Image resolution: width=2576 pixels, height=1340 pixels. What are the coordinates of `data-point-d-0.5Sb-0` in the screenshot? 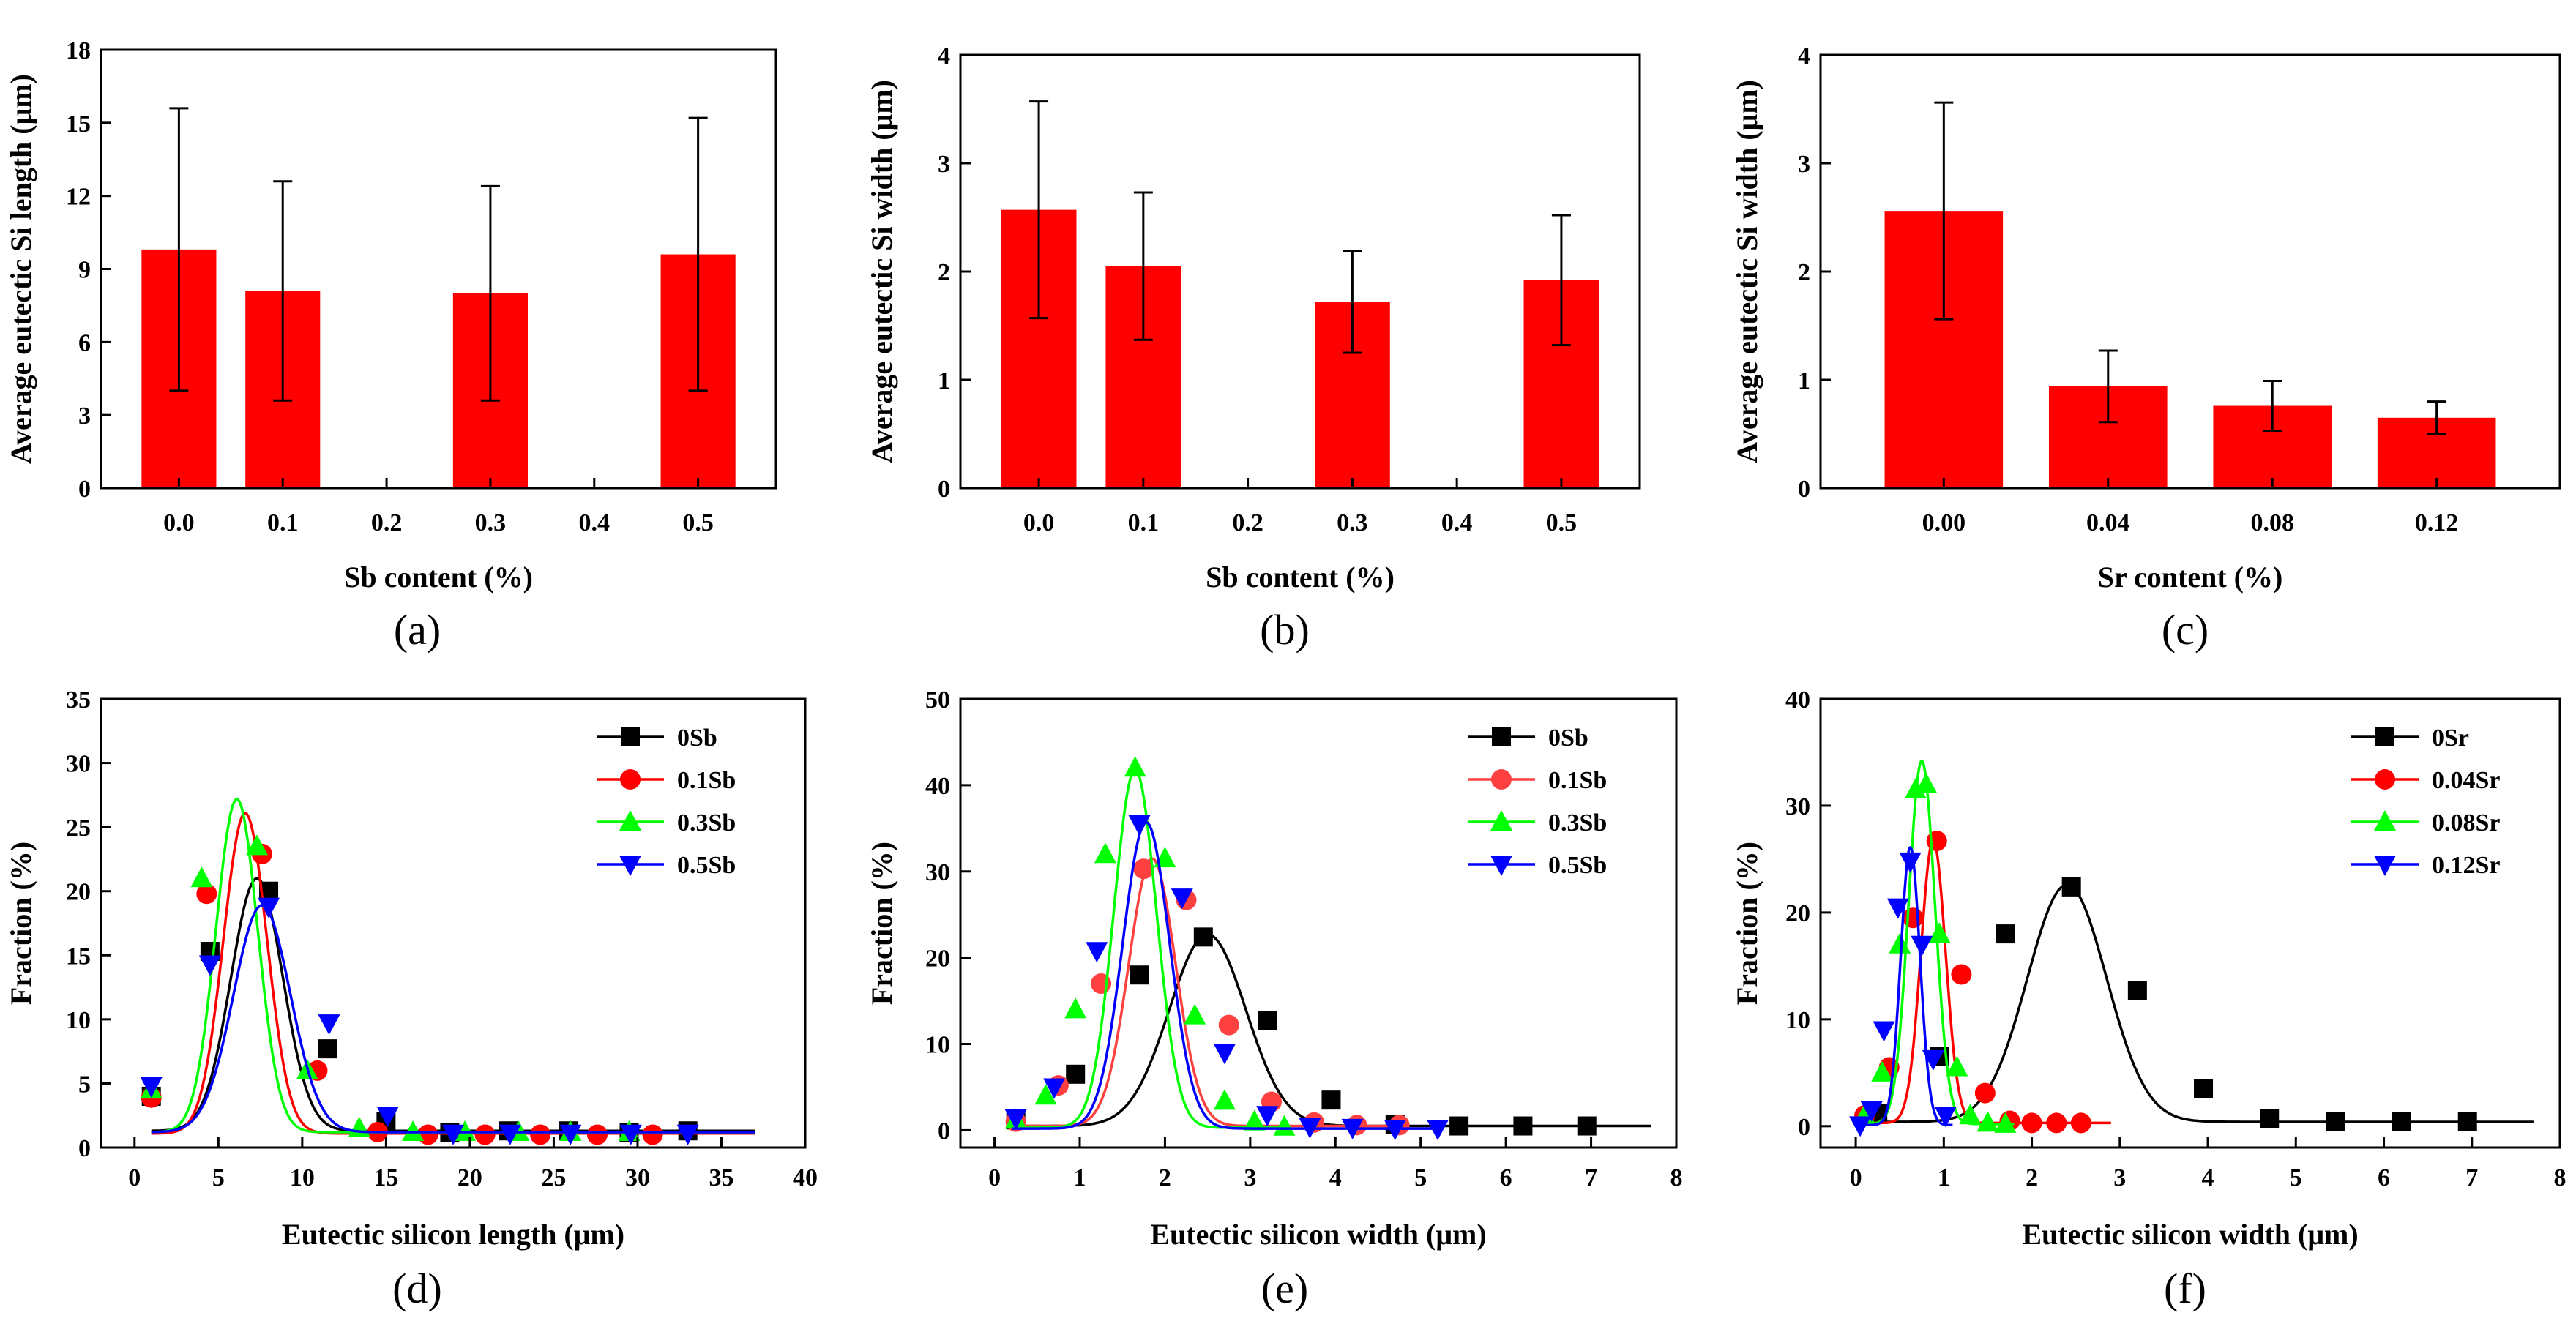 It's located at (151, 1087).